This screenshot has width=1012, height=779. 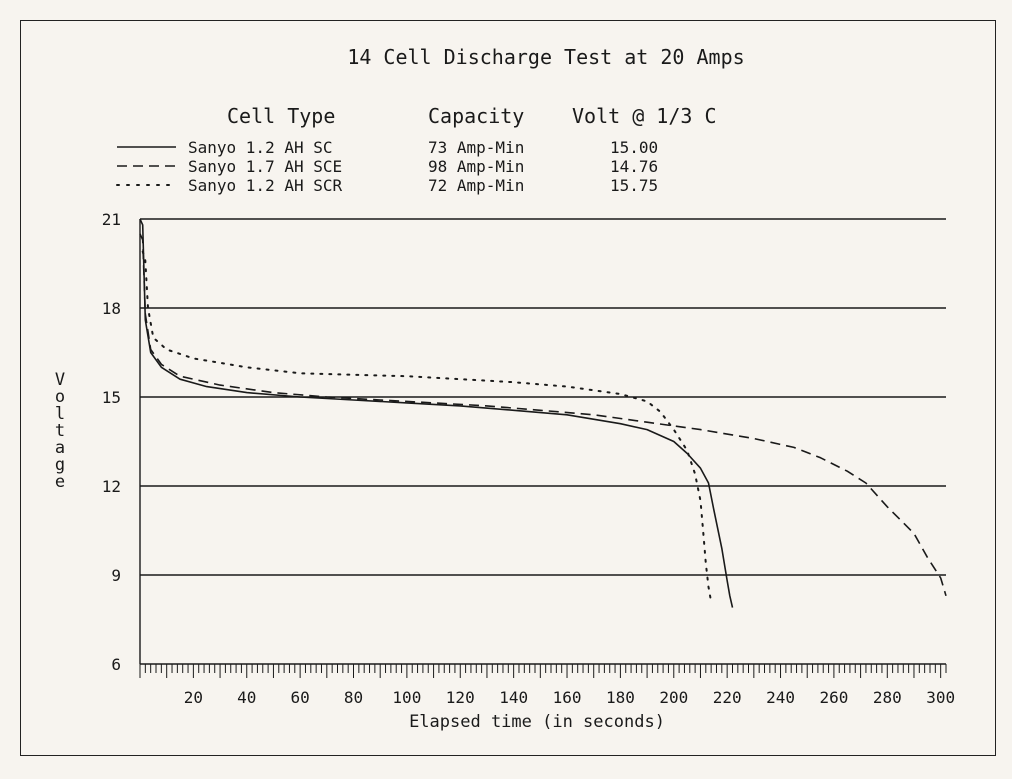 I want to click on x-tick-label: 260, so click(x=833, y=697).